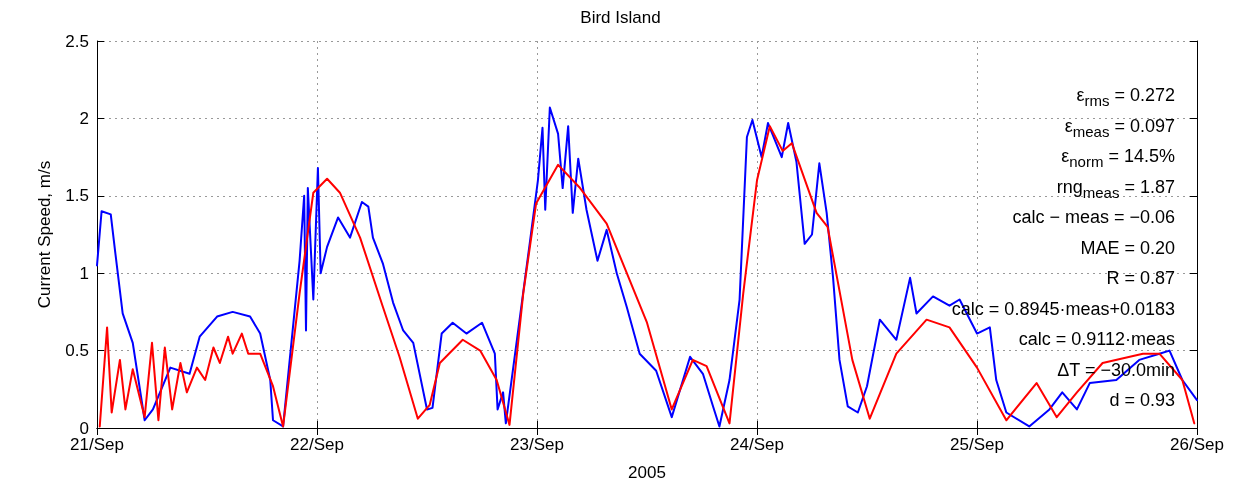  Describe the element at coordinates (1125, 97) in the screenshot. I see `annotation: ε$_{rms}$ = 0.272` at that location.